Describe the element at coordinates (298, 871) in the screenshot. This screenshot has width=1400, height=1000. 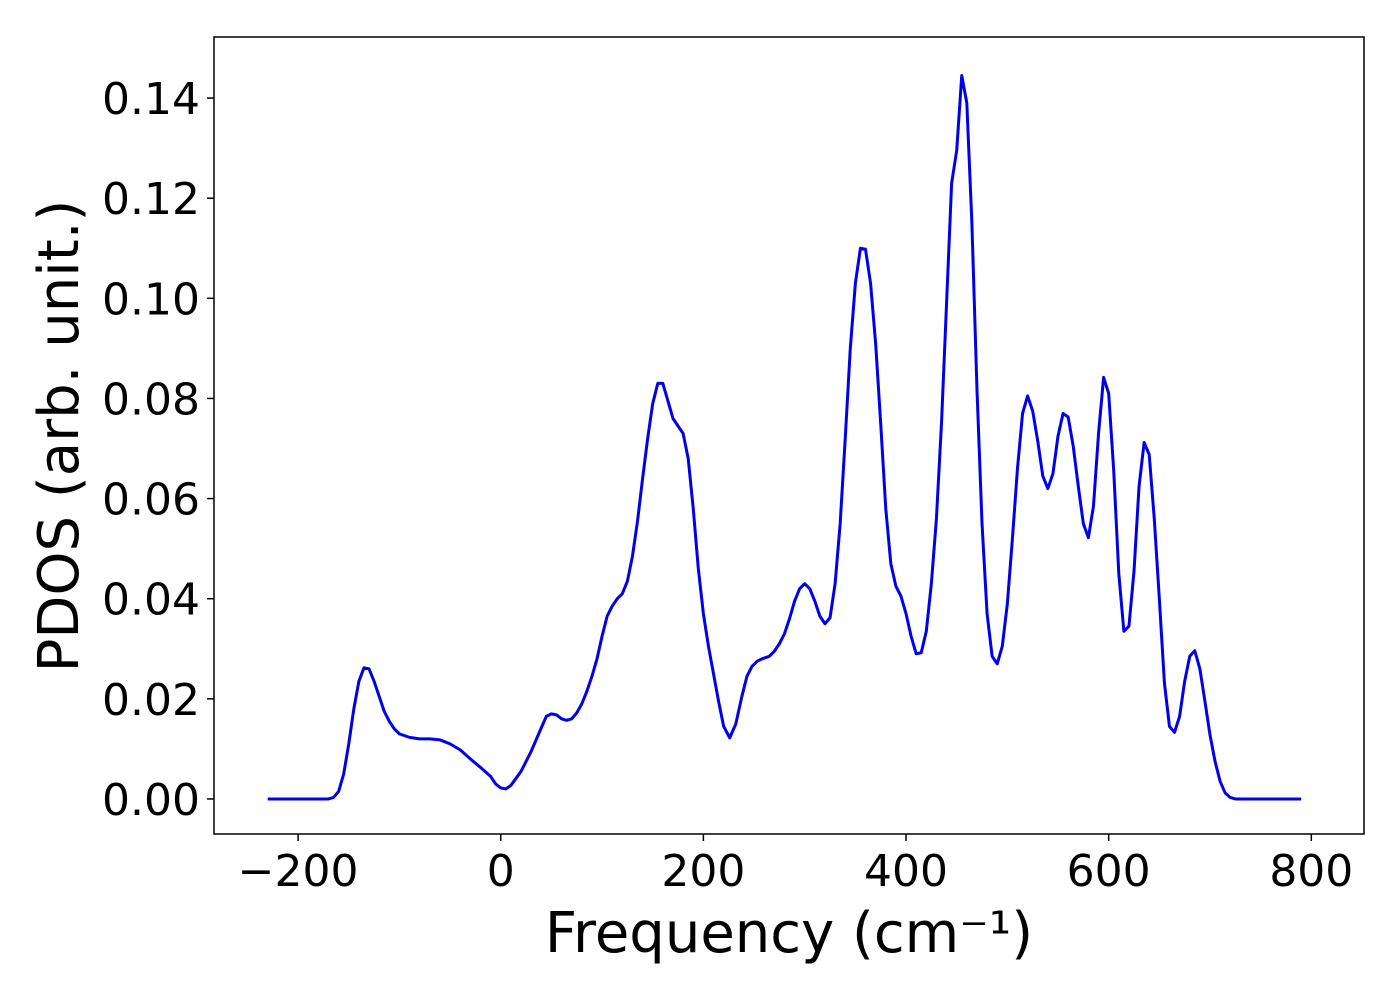
I see `x-tick-label: −200` at that location.